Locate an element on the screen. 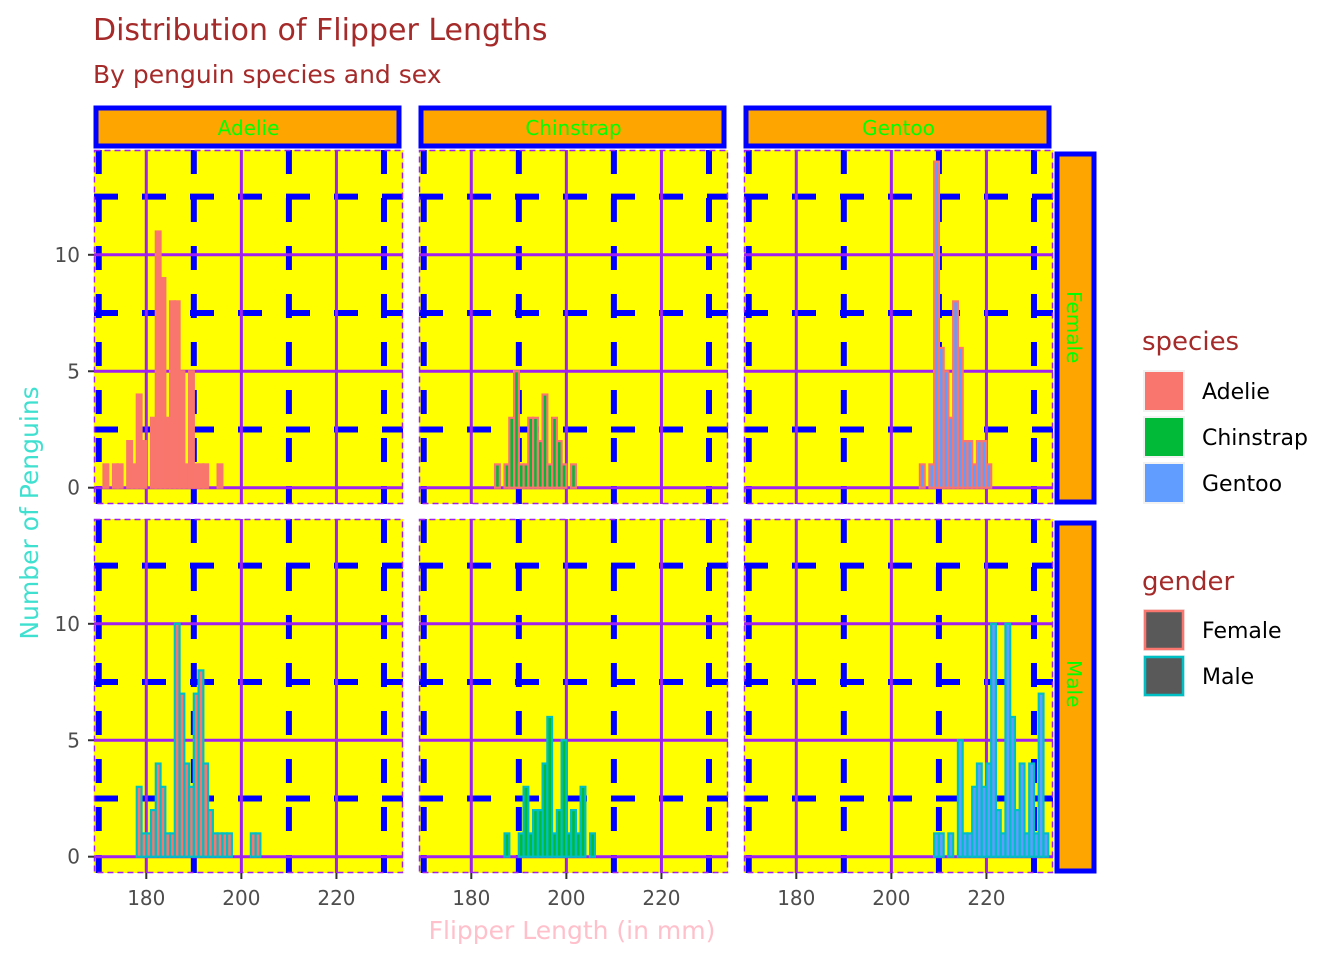 The image size is (1344, 960). legend-label: Chinstrap is located at coordinates (1255, 438).